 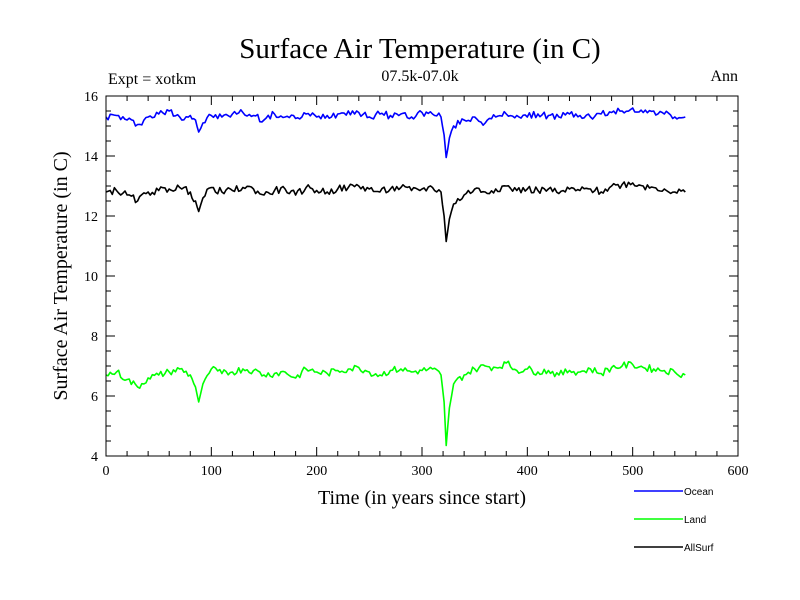 What do you see at coordinates (698, 492) in the screenshot?
I see `legend-label-ocean: Ocean` at bounding box center [698, 492].